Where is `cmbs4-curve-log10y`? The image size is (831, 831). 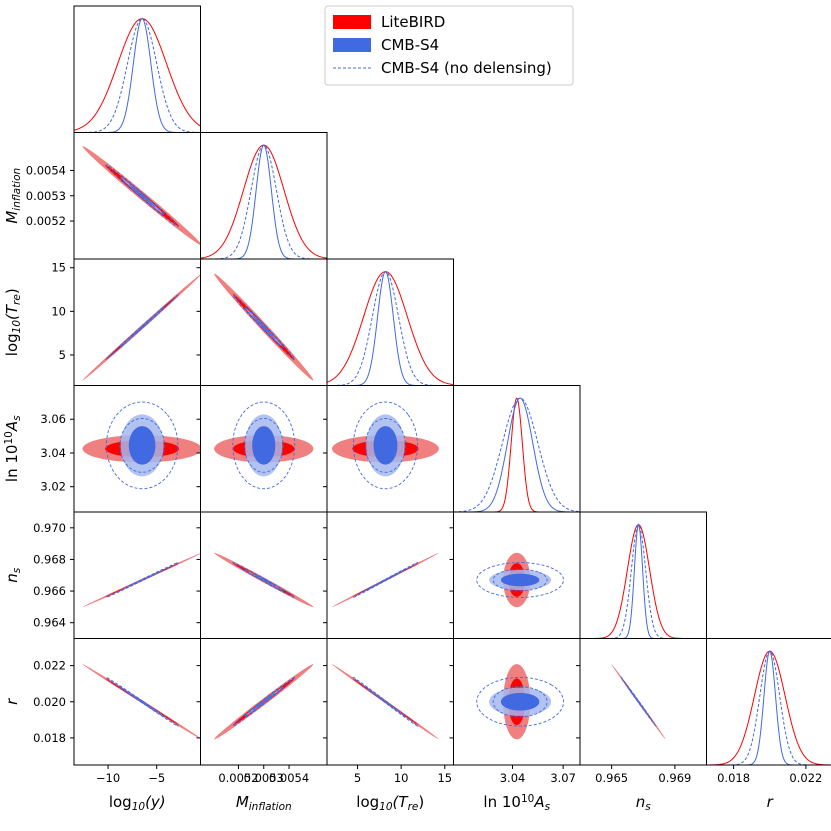 cmbs4-curve-log10y is located at coordinates (137, 75).